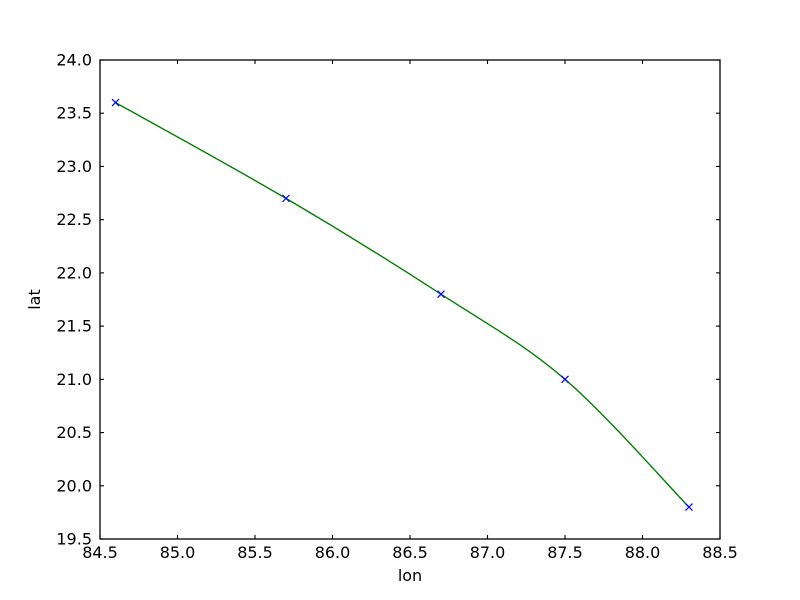  Describe the element at coordinates (74, 432) in the screenshot. I see `y-tick-label: 20.5` at that location.